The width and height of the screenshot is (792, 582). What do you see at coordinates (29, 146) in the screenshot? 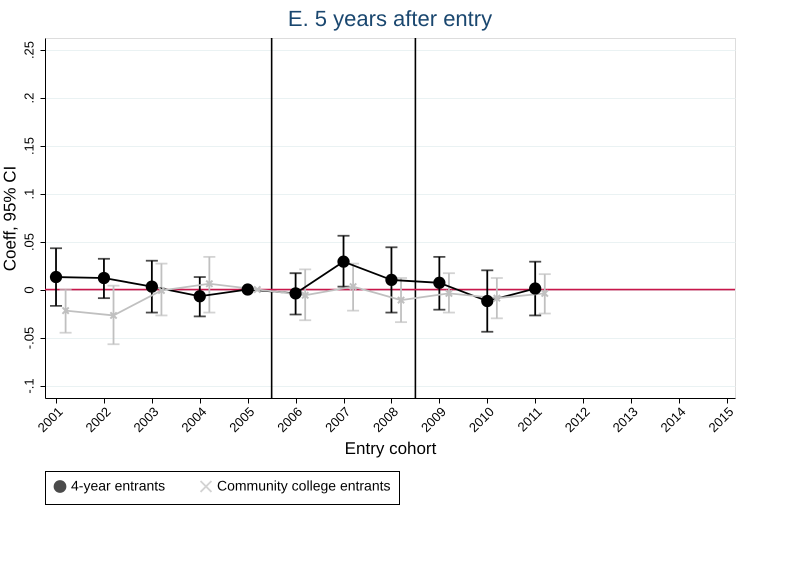
I see `y-tick-label: .15` at bounding box center [29, 146].